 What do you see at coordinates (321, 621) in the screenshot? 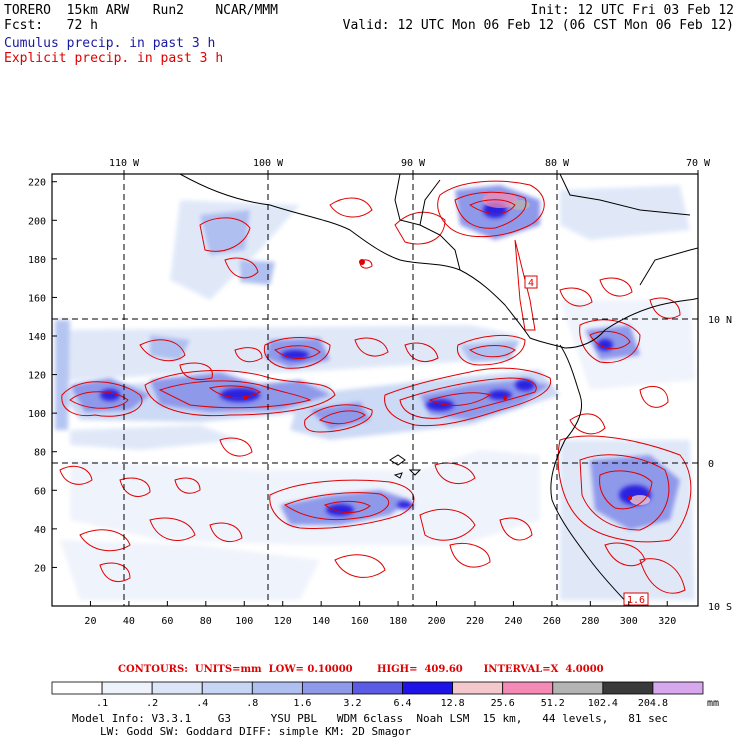
I see `x-tick-label: 140` at bounding box center [321, 621].